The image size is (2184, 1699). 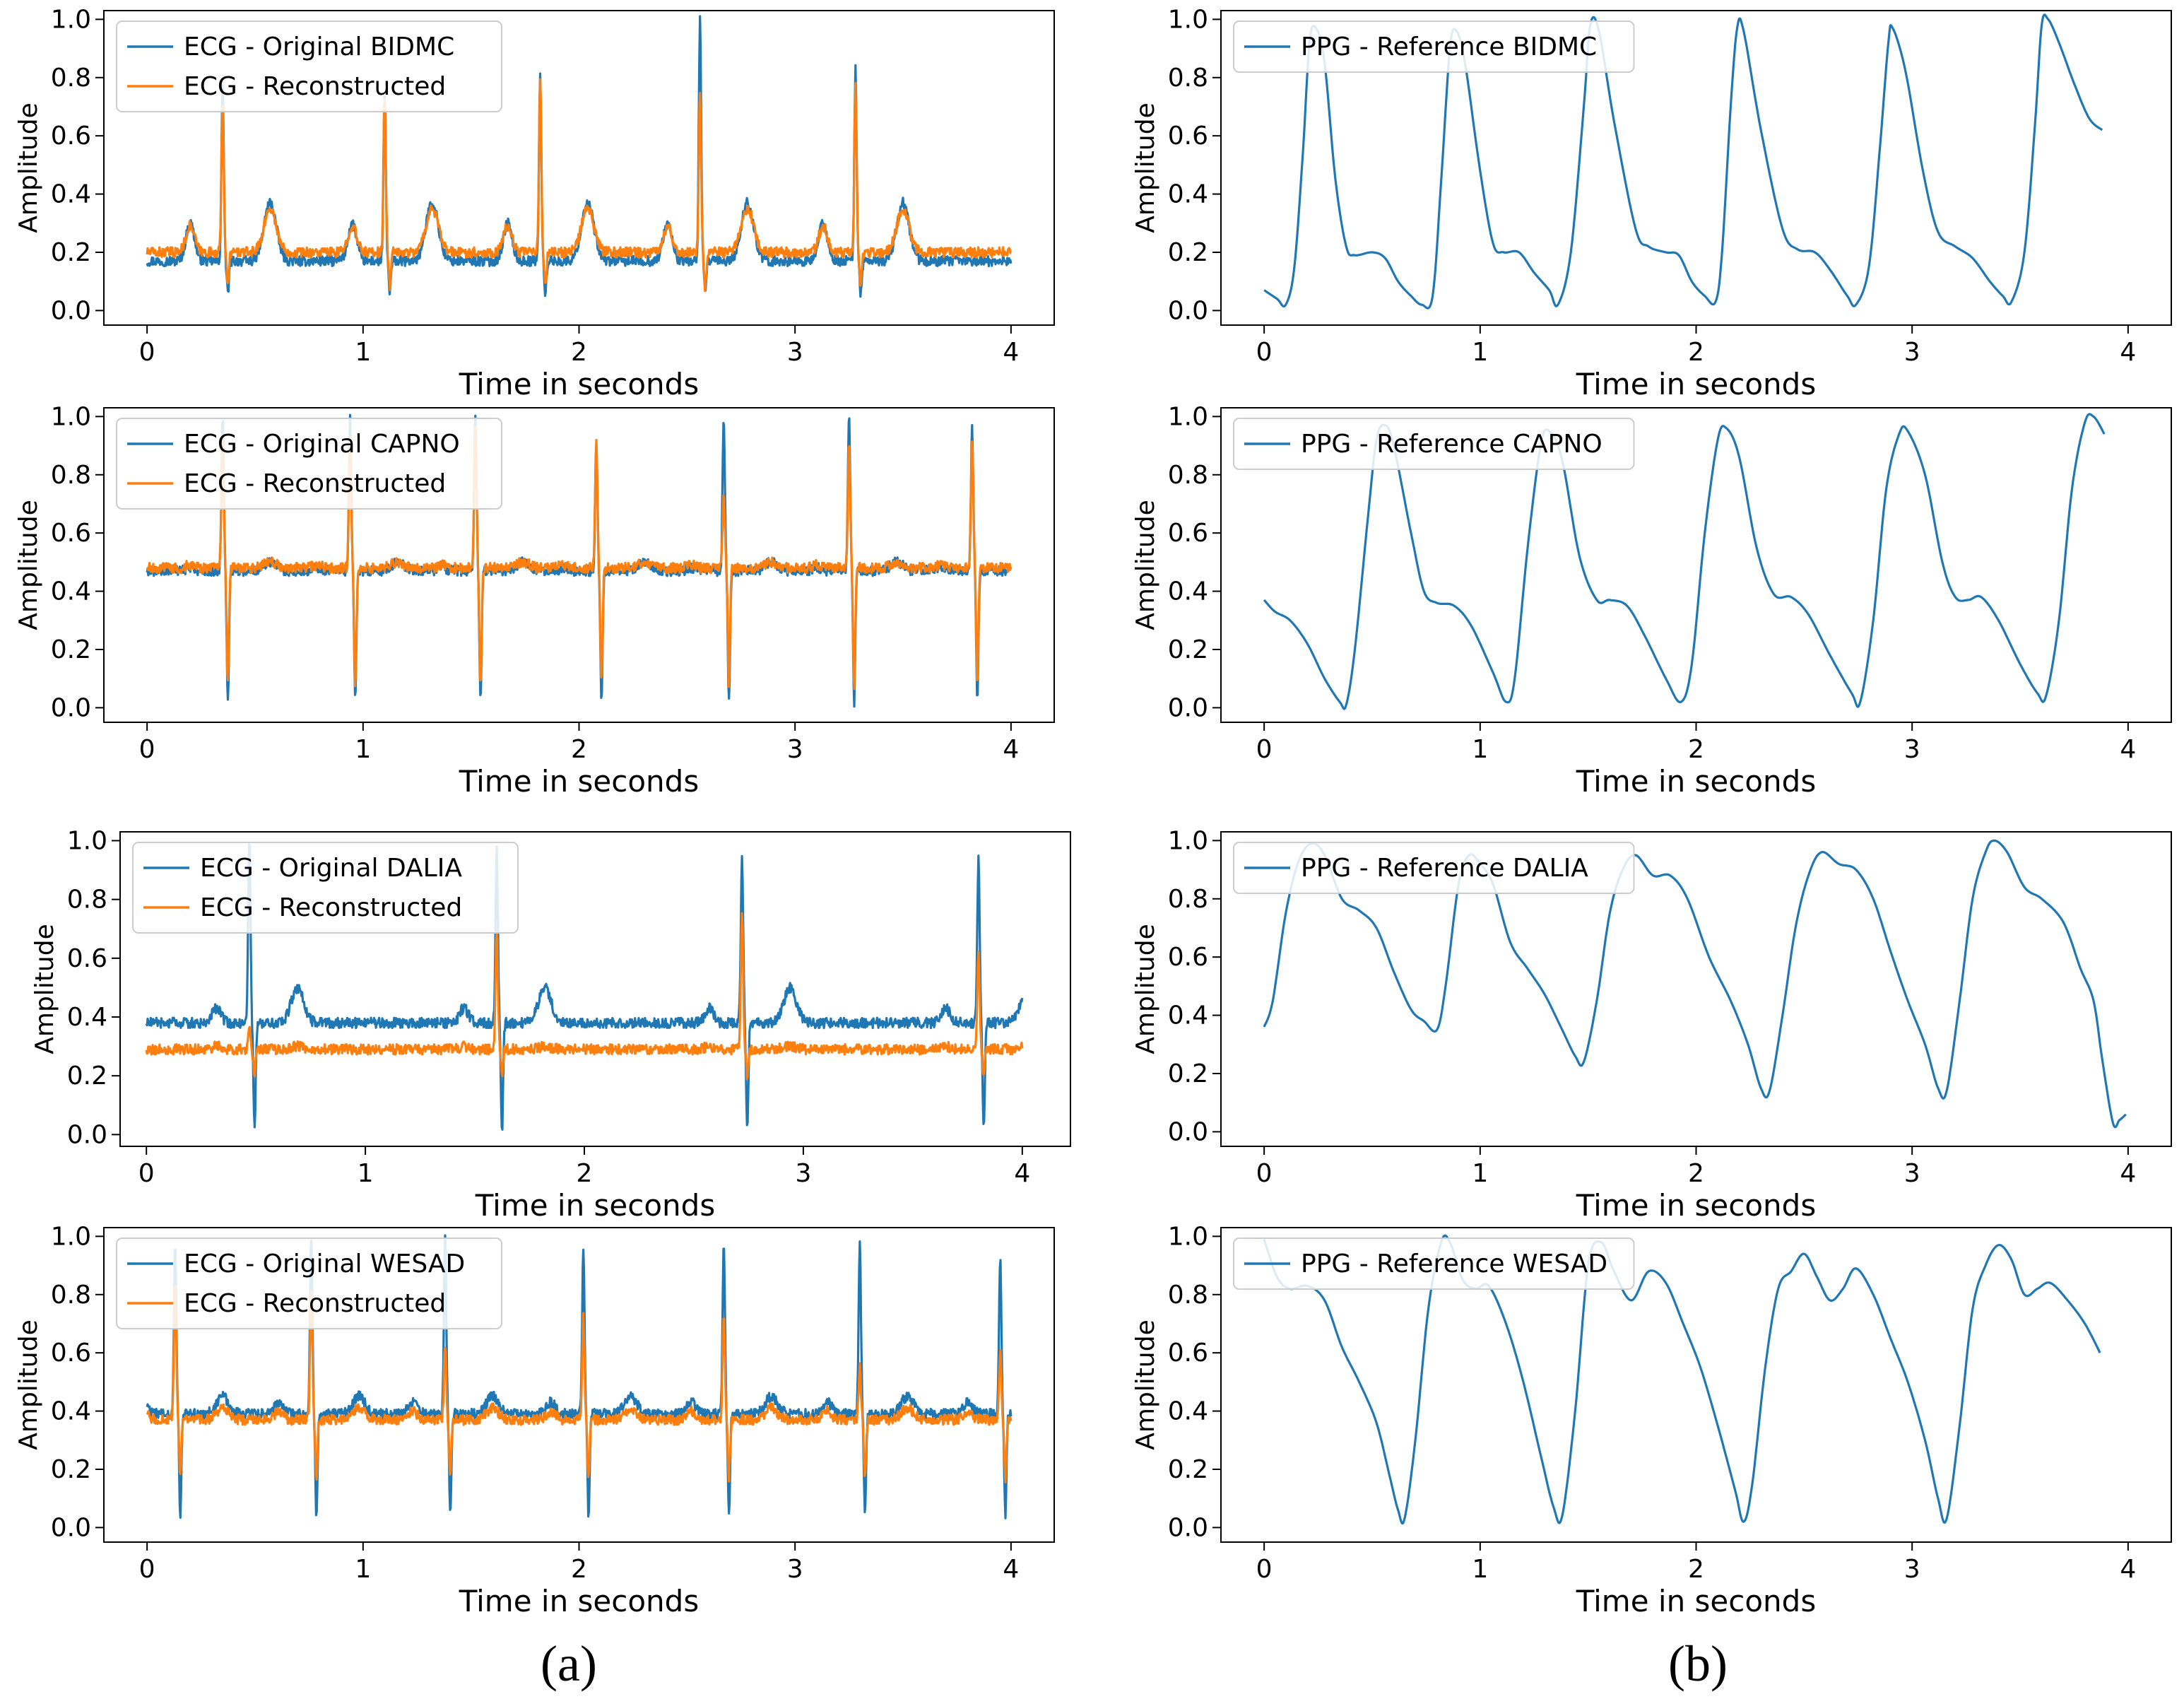 I want to click on legend-entry: ECG - Original CAPNO, so click(x=322, y=444).